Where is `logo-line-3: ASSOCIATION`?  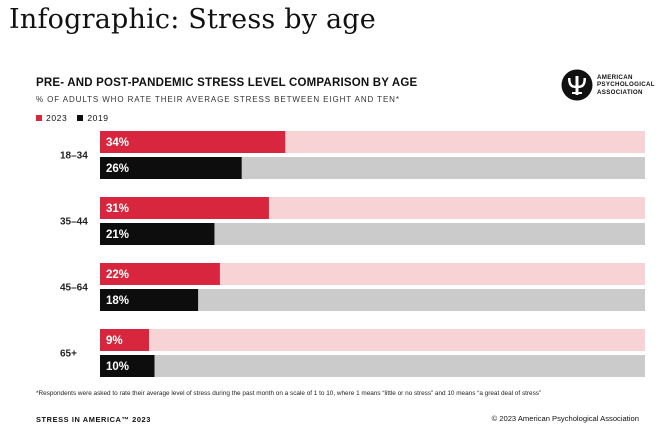
logo-line-3: ASSOCIATION is located at coordinates (620, 92).